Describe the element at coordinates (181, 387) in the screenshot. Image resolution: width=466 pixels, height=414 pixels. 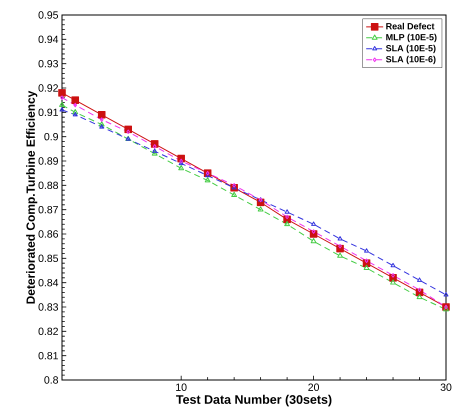
I see `x-tick-label: 10` at that location.